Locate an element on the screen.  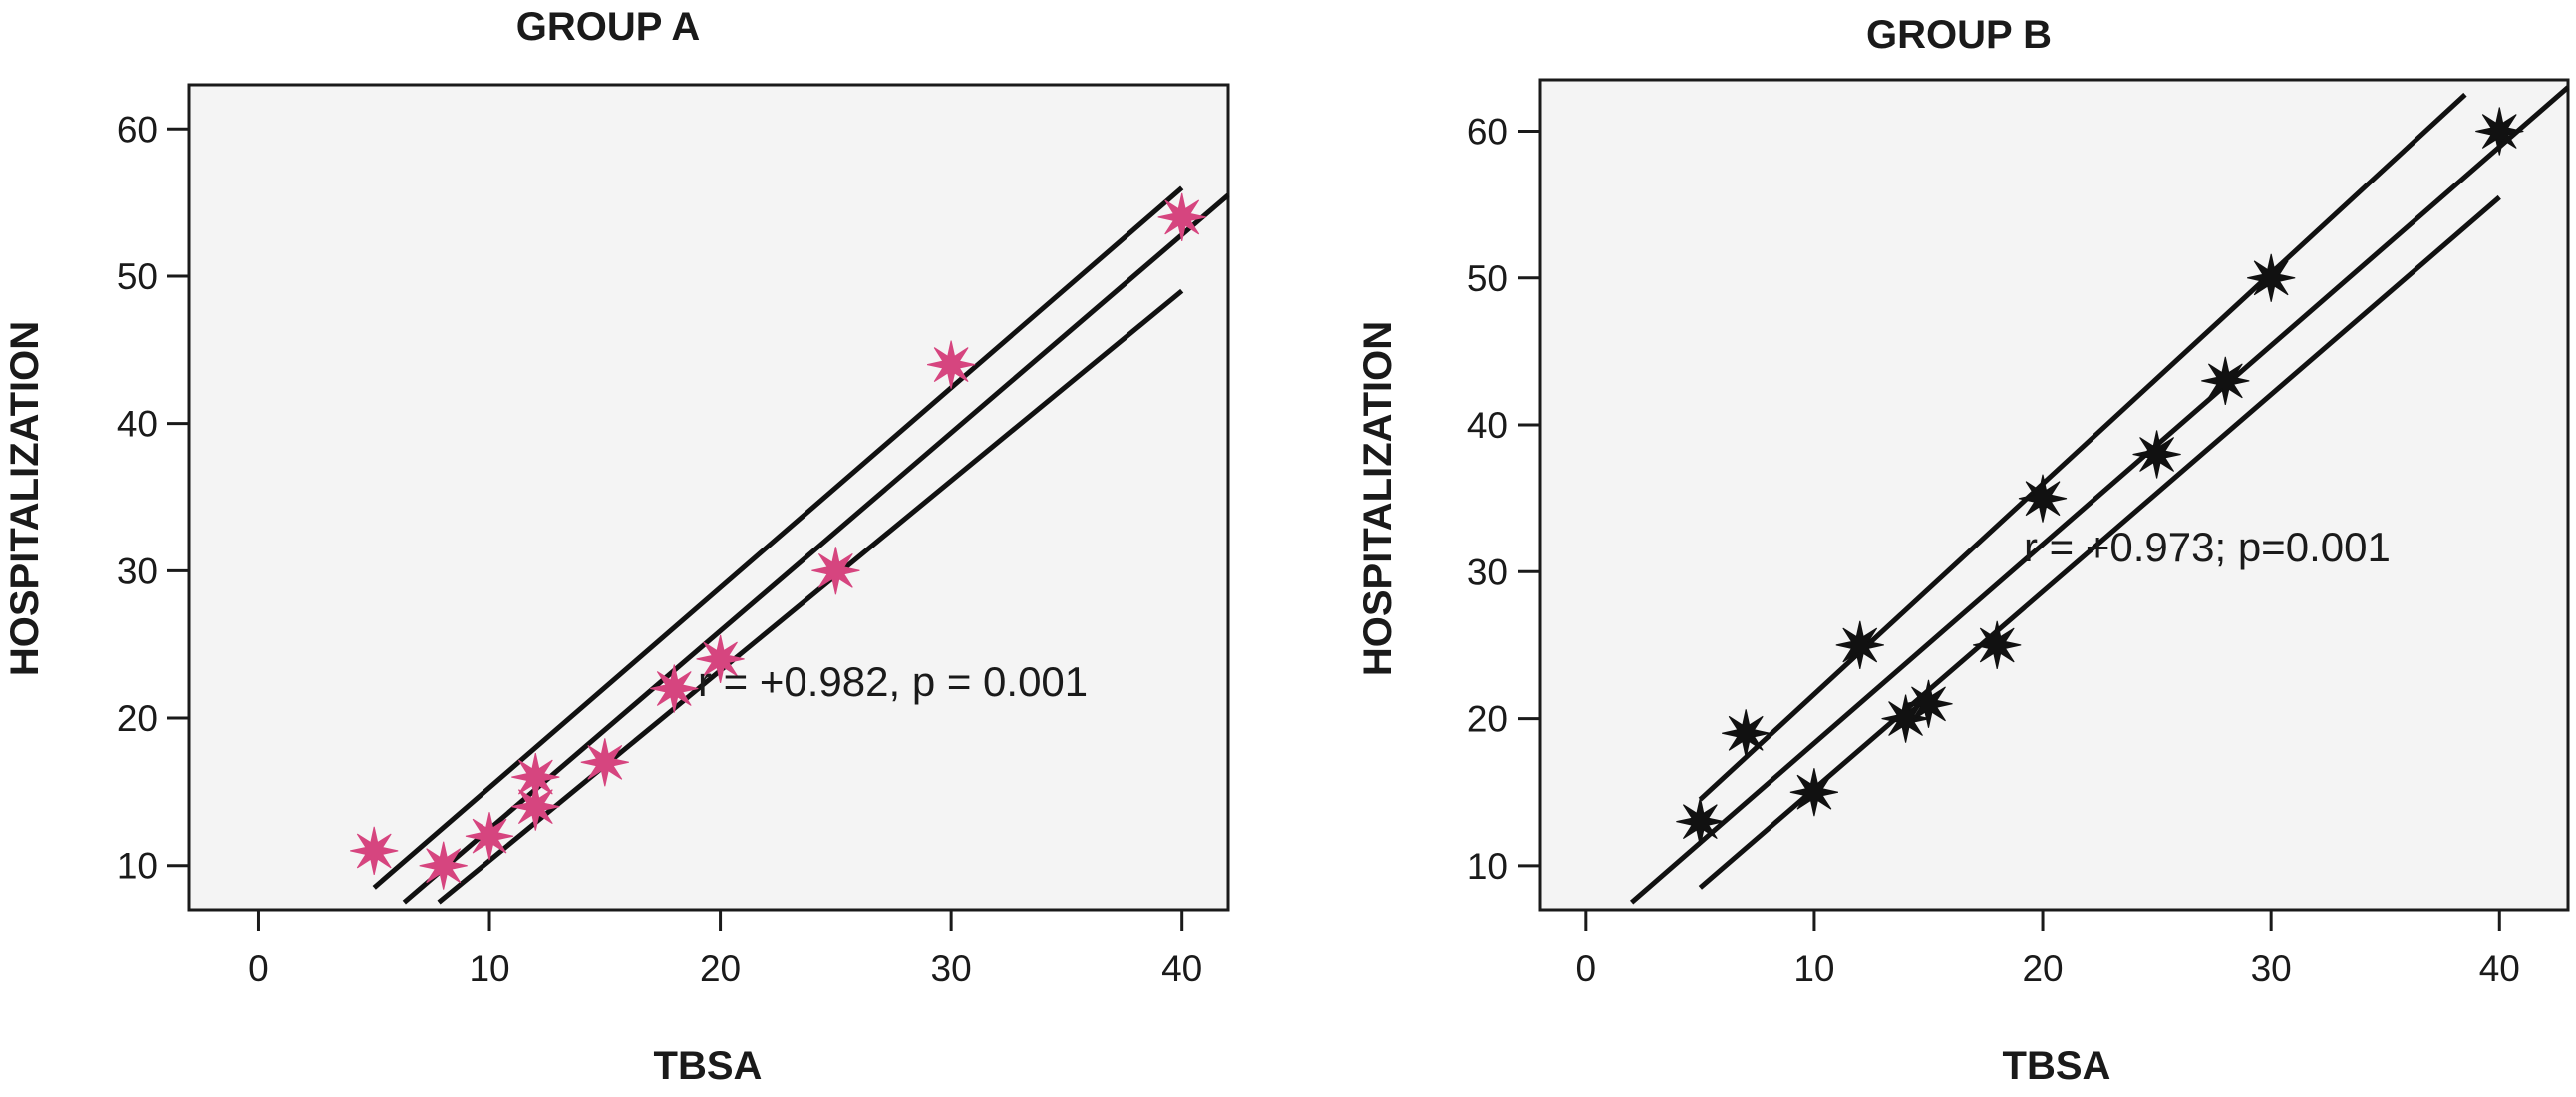
correlation-annotation: r = +0.982, p = 0.001 is located at coordinates (893, 681).